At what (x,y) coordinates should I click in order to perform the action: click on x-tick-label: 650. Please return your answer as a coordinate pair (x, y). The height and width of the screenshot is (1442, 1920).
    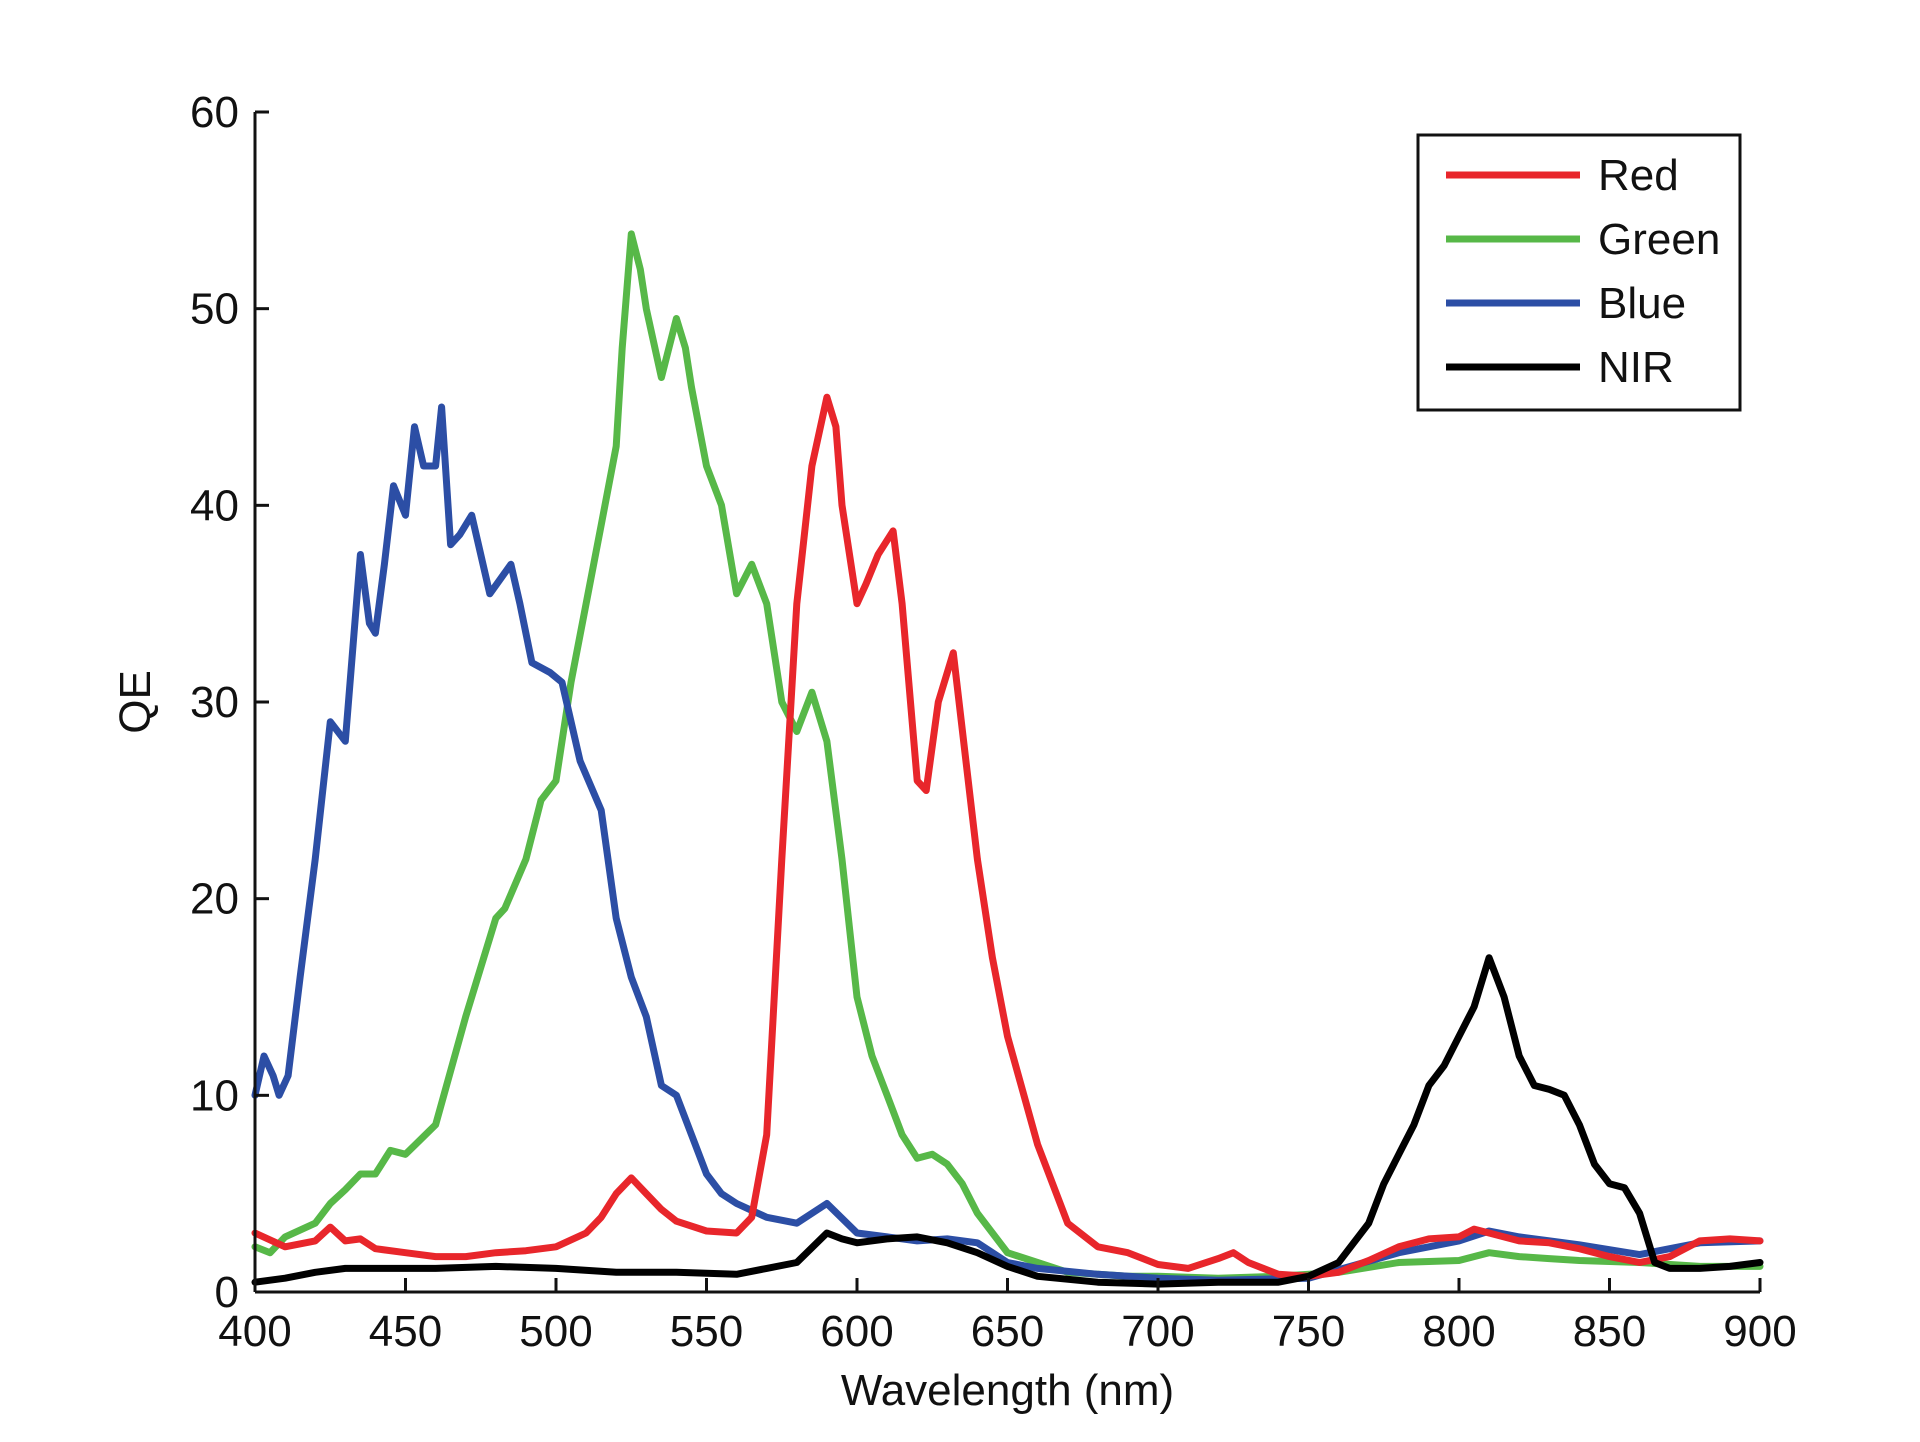
    Looking at the image, I should click on (1007, 1331).